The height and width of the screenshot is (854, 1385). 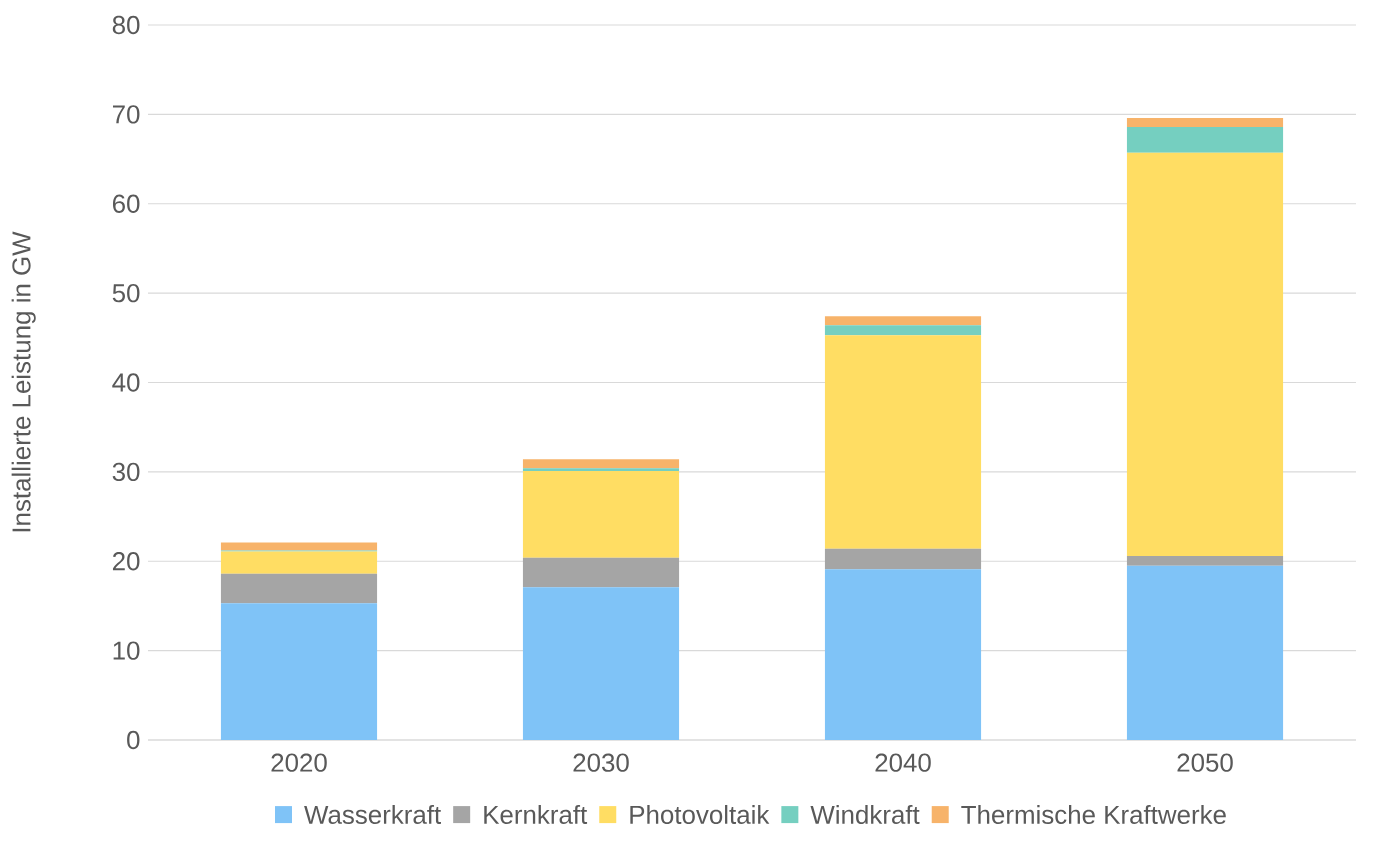 What do you see at coordinates (536, 814) in the screenshot?
I see `legend-label: Kernkraft` at bounding box center [536, 814].